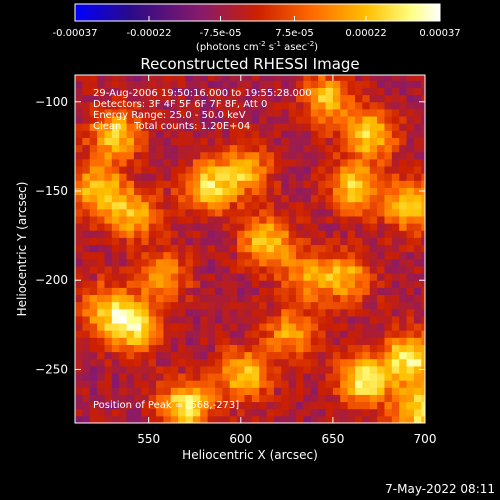 The height and width of the screenshot is (500, 500). I want to click on x-tick-label: 550, so click(148, 439).